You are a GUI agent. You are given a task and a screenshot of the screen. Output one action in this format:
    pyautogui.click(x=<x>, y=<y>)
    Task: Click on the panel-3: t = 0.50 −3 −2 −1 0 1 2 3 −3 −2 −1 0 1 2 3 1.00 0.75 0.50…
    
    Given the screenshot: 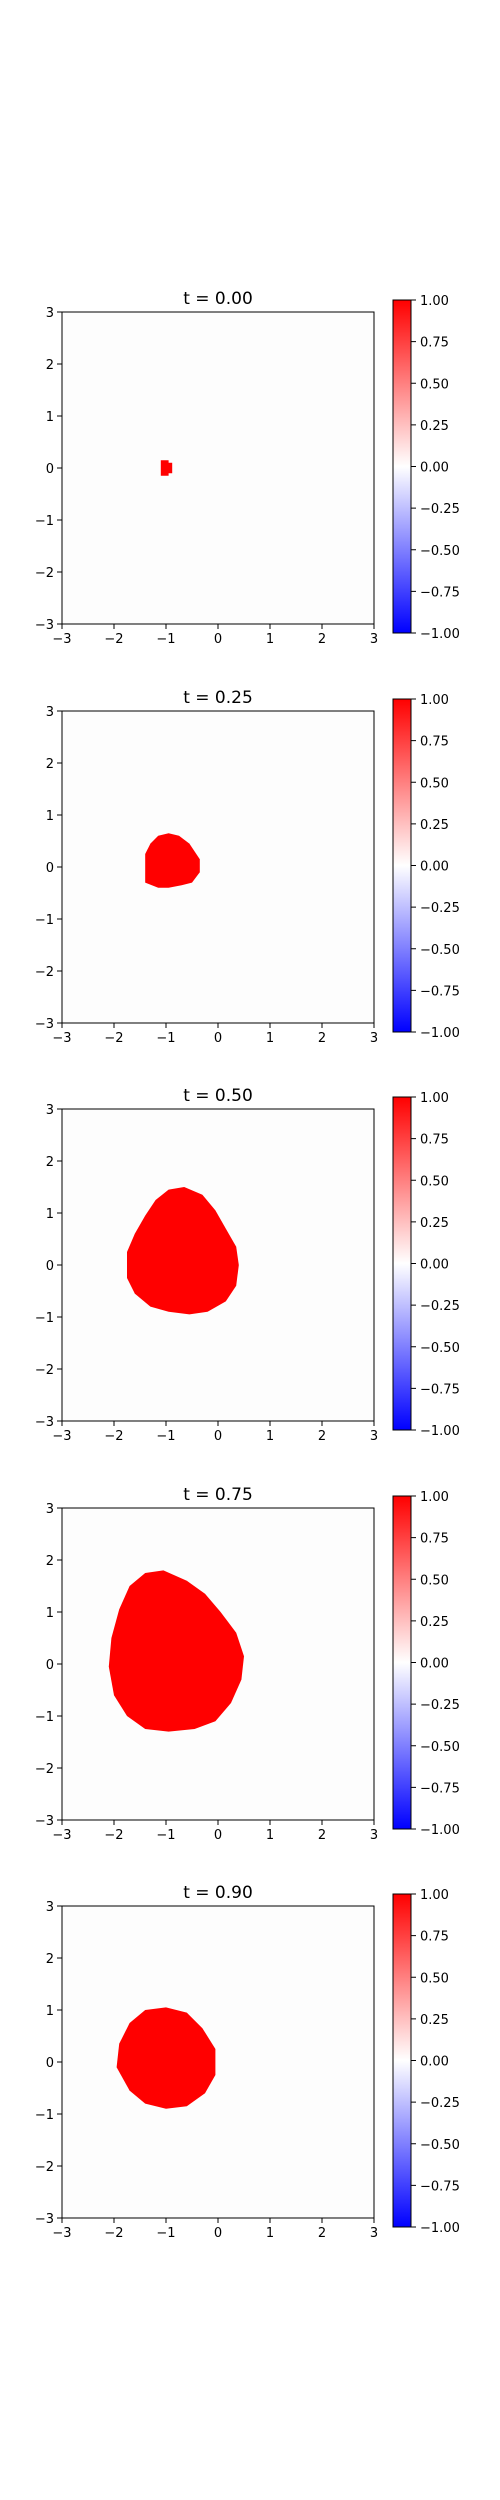 What is the action you would take?
    pyautogui.click(x=247, y=1265)
    